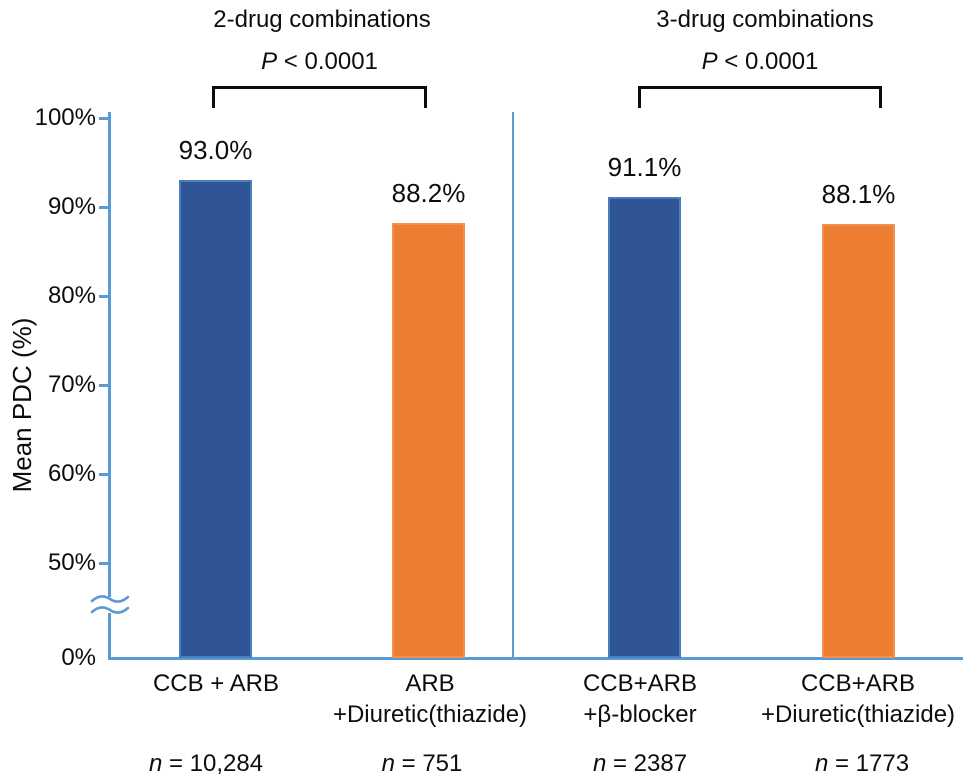 Image resolution: width=969 pixels, height=784 pixels. I want to click on n-count-label: n = 751, so click(422, 763).